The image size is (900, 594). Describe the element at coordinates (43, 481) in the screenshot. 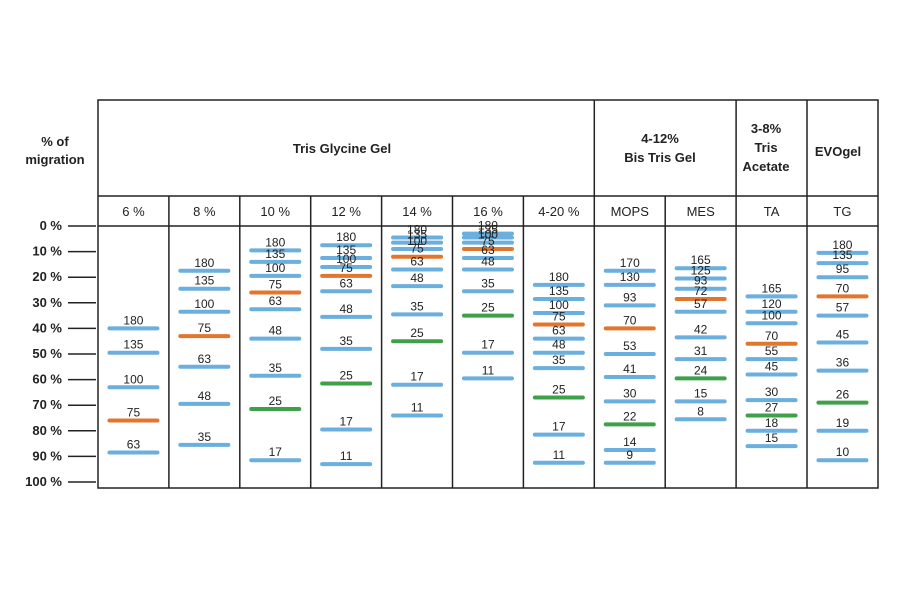

I see `axis-tick-label: 100 %` at that location.